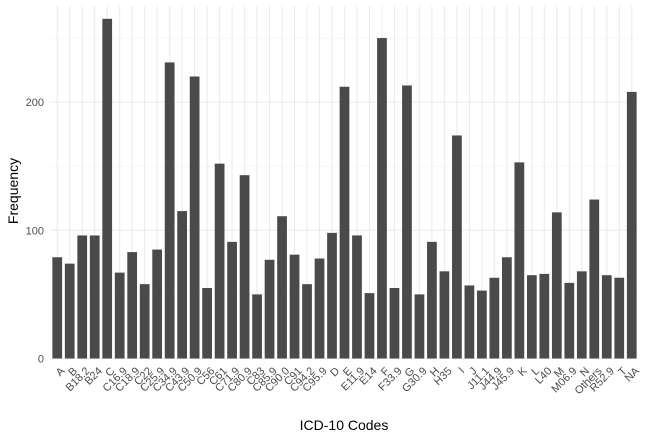 Image resolution: width=646 pixels, height=439 pixels. Describe the element at coordinates (556, 285) in the screenshot. I see `bar-M` at that location.